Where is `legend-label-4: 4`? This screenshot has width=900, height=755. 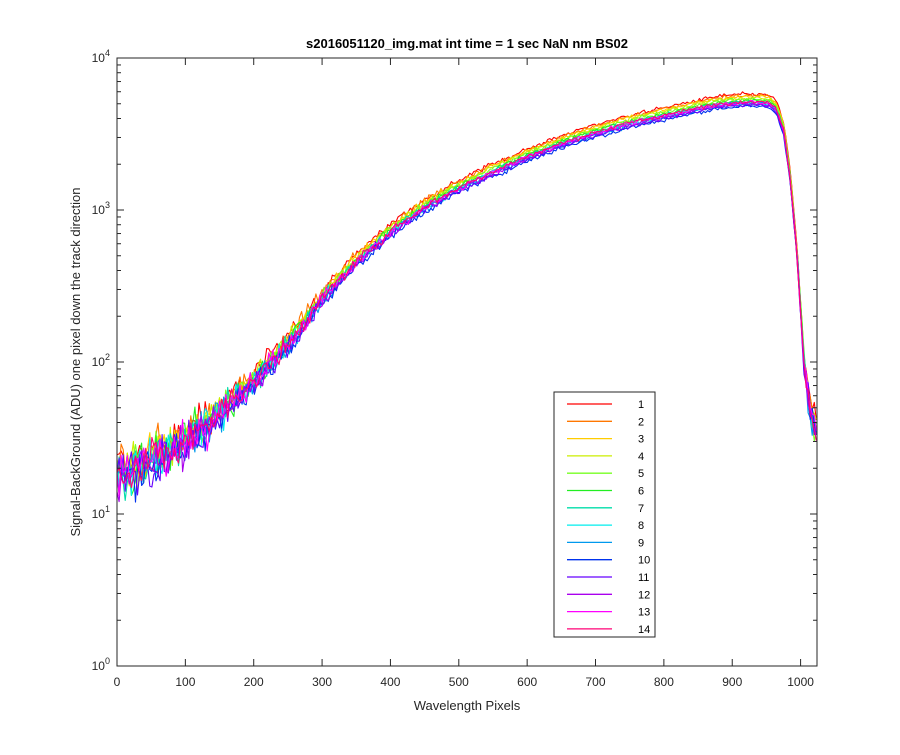
legend-label-4: 4 is located at coordinates (641, 457).